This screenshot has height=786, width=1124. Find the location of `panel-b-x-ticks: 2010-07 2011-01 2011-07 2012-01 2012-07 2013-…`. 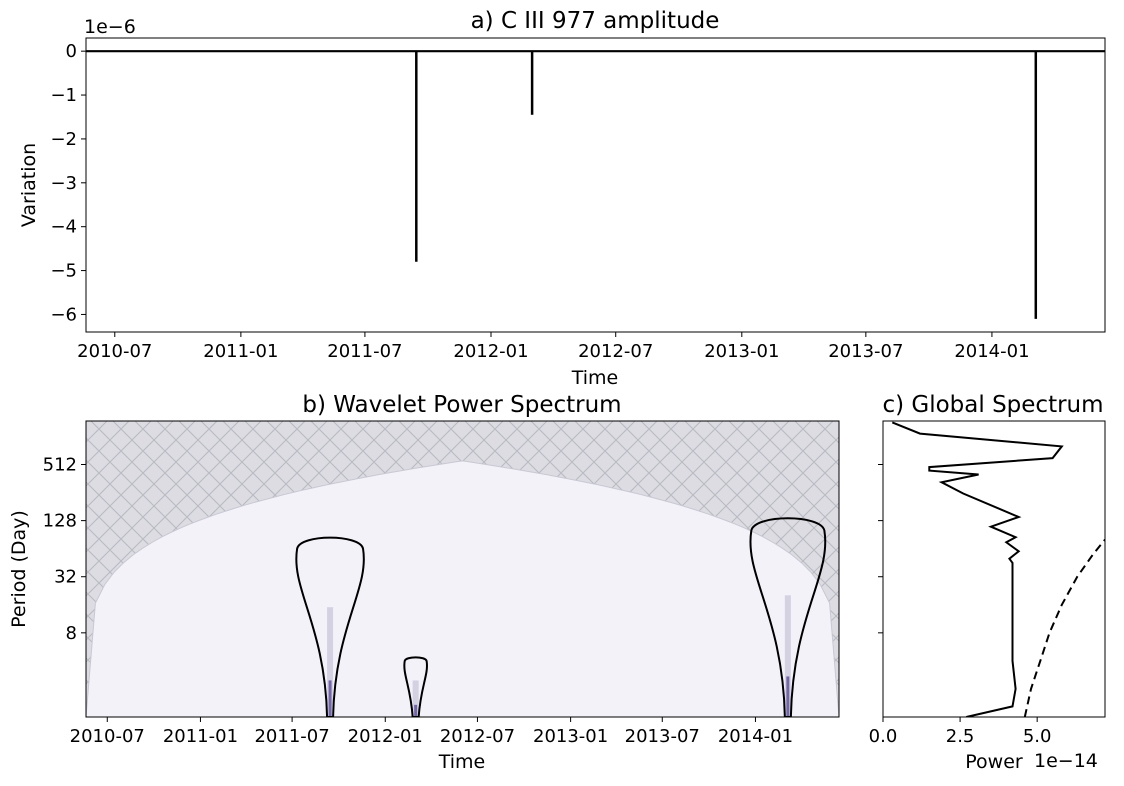

panel-b-x-ticks: 2010-07 2011-01 2011-07 2012-01 2012-07 2013-… is located at coordinates (431, 732).